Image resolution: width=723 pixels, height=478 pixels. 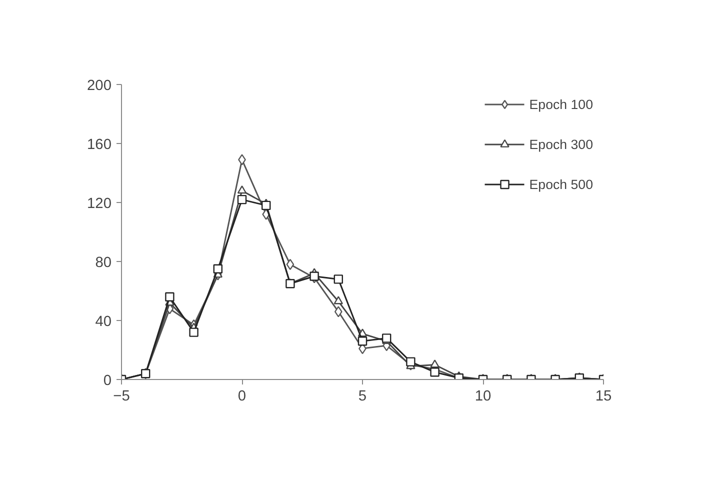 I want to click on legend-label: Epoch 500, so click(x=561, y=184).